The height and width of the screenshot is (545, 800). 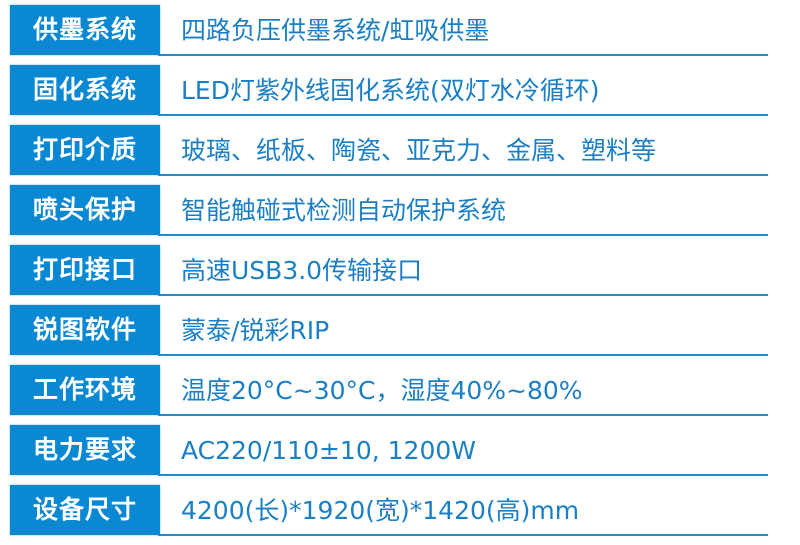 What do you see at coordinates (344, 210) in the screenshot?
I see `spec-value: 智能触碰式检测自动保护系统` at bounding box center [344, 210].